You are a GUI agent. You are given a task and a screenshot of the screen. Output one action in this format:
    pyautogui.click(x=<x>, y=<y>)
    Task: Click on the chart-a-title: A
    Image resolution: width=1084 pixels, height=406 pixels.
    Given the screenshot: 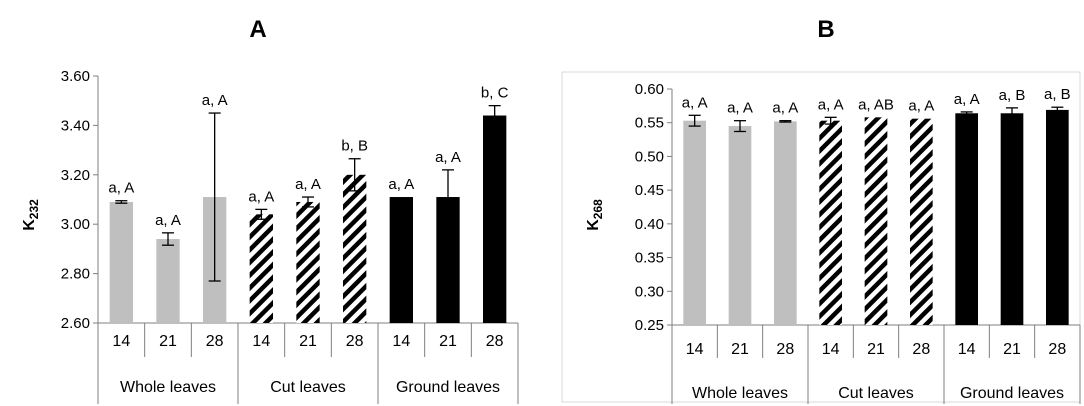 What is the action you would take?
    pyautogui.click(x=257, y=29)
    